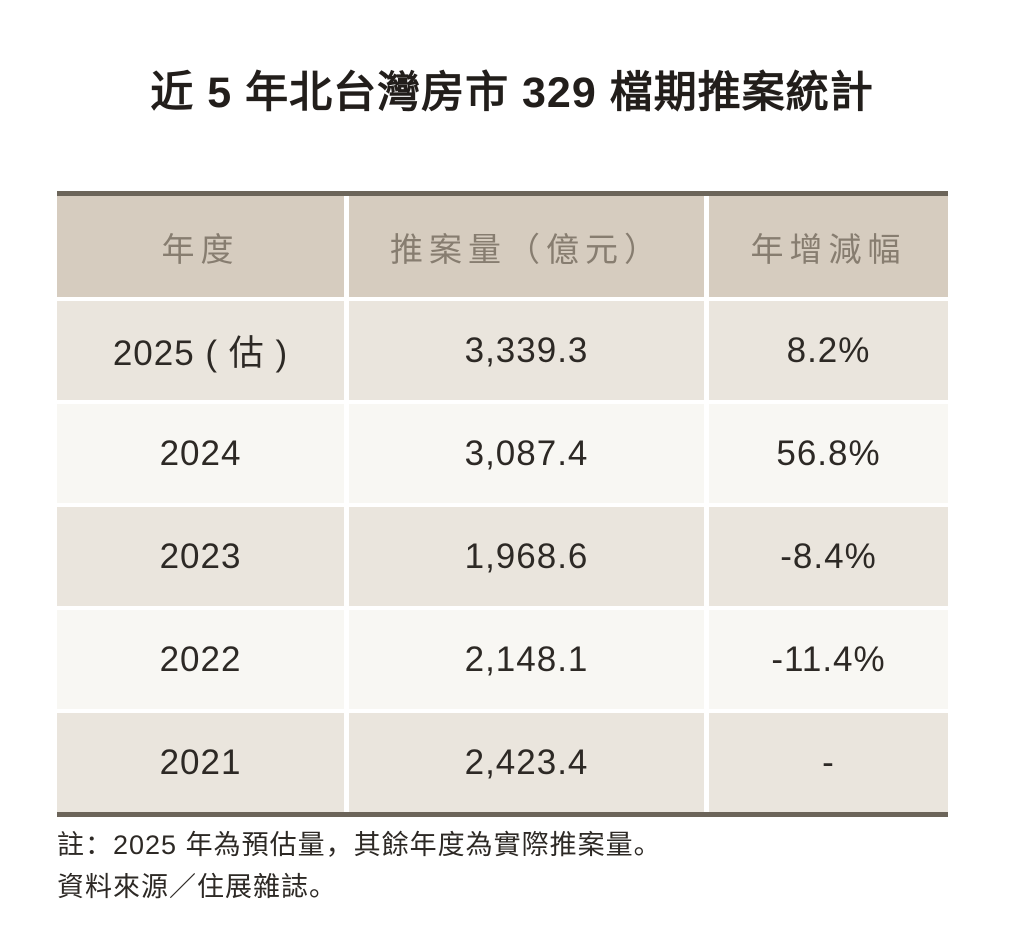 This screenshot has height=950, width=1024. What do you see at coordinates (200, 659) in the screenshot?
I see `year-cell: 2022` at bounding box center [200, 659].